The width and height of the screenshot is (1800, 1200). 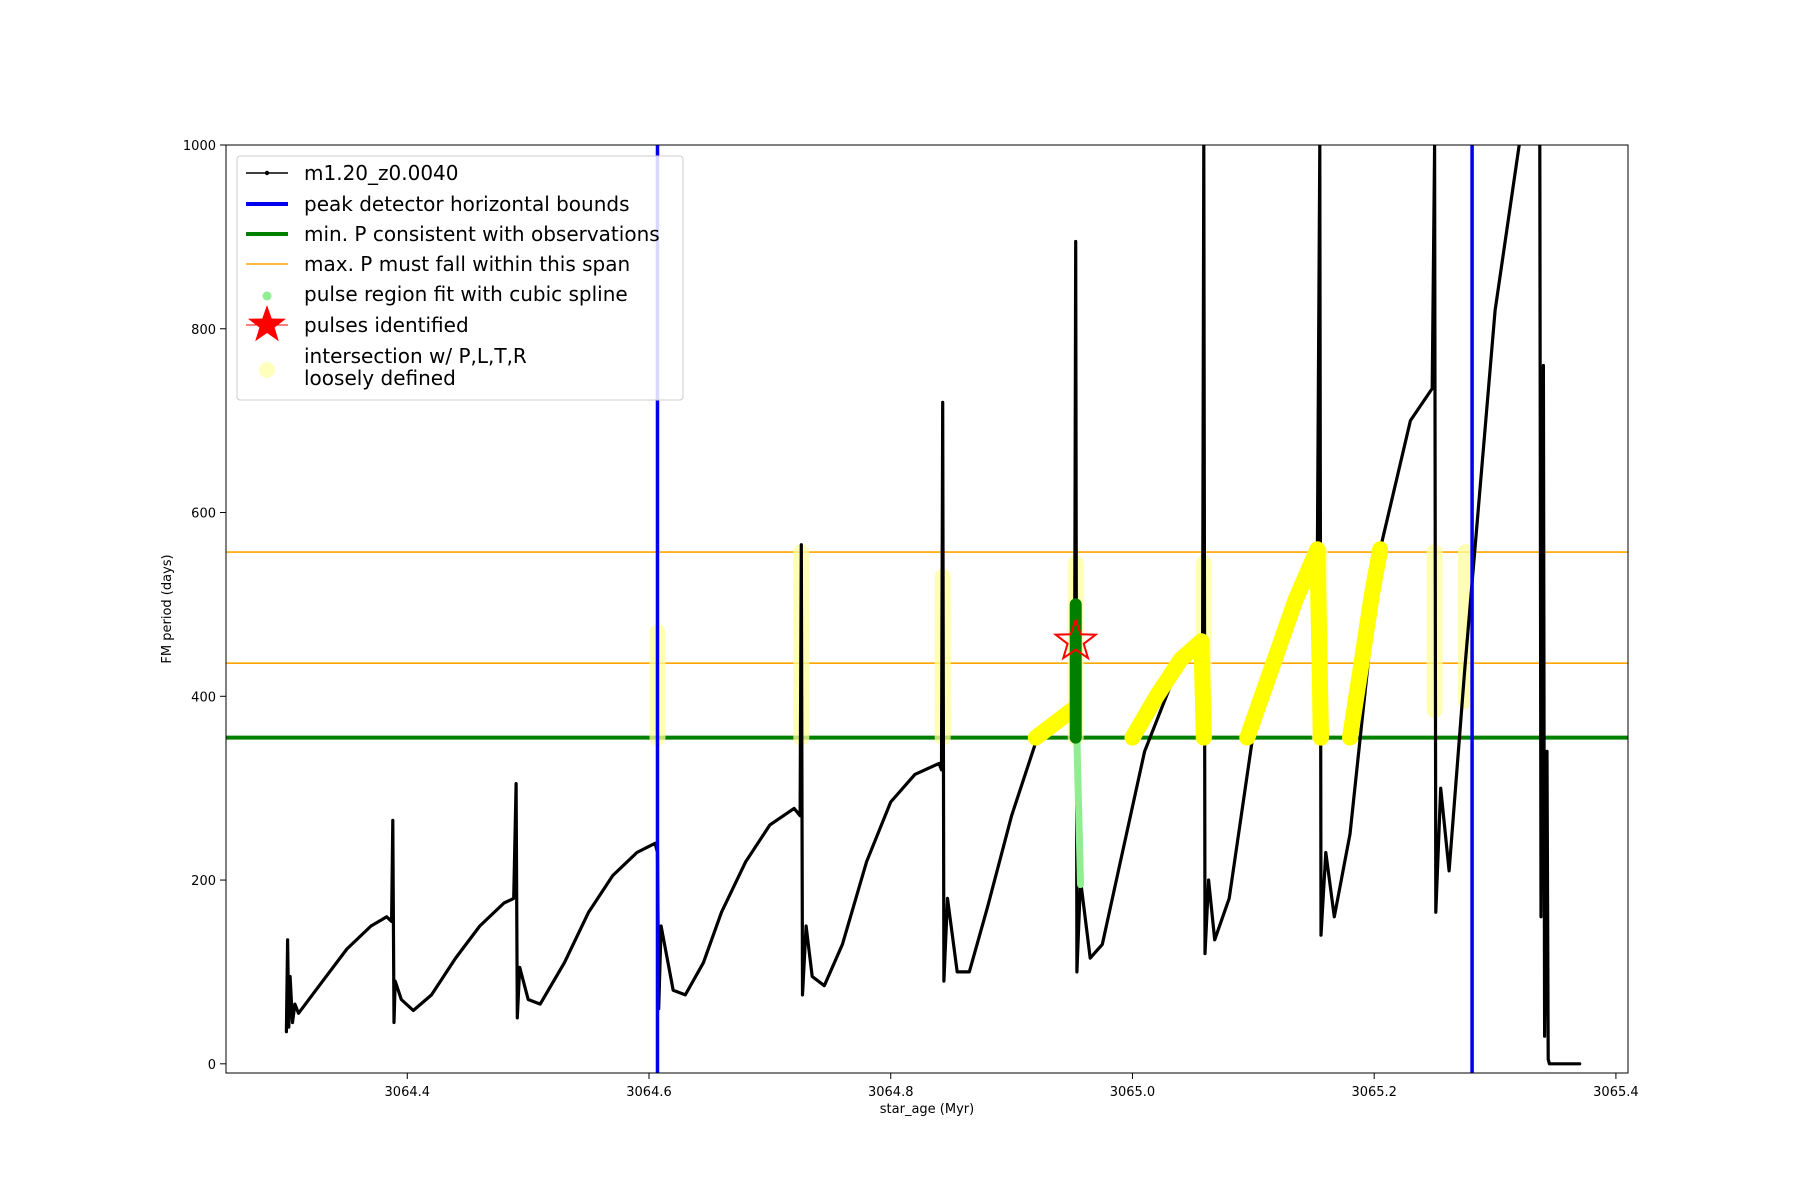 What do you see at coordinates (891, 1092) in the screenshot?
I see `x-tick-label-2: 3064.8` at bounding box center [891, 1092].